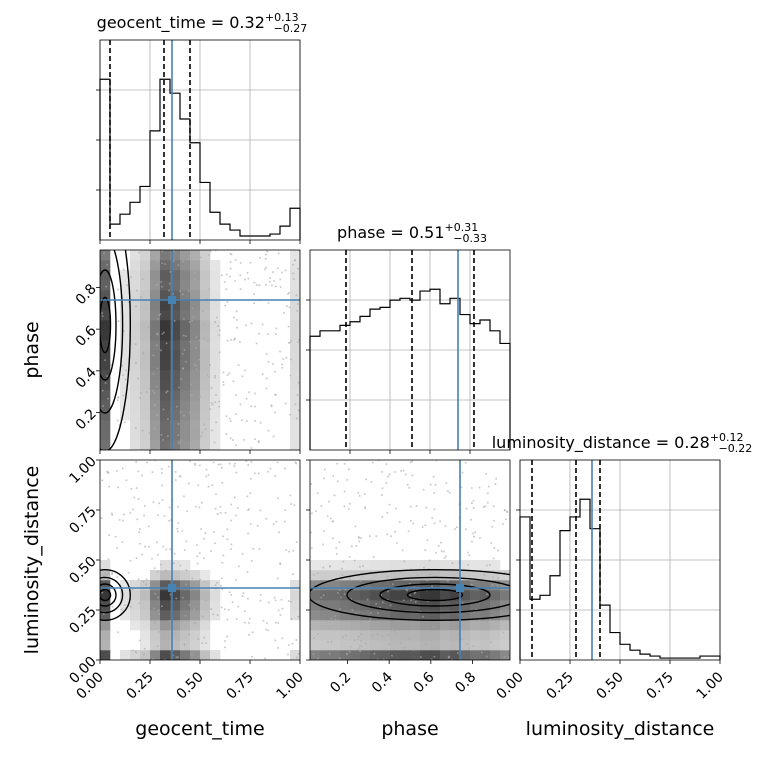  I want to click on x-tick-label: 0.75, so click(659, 685).